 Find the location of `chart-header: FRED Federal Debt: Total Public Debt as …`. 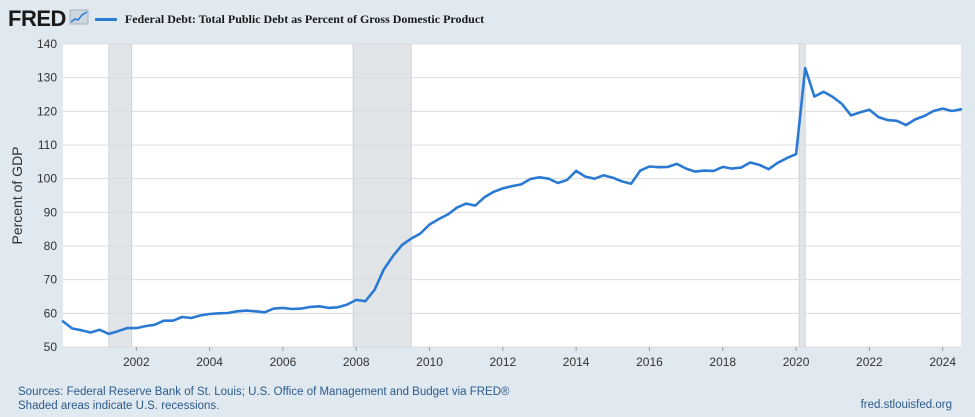

chart-header: FRED Federal Debt: Total Public Debt as … is located at coordinates (246, 19).